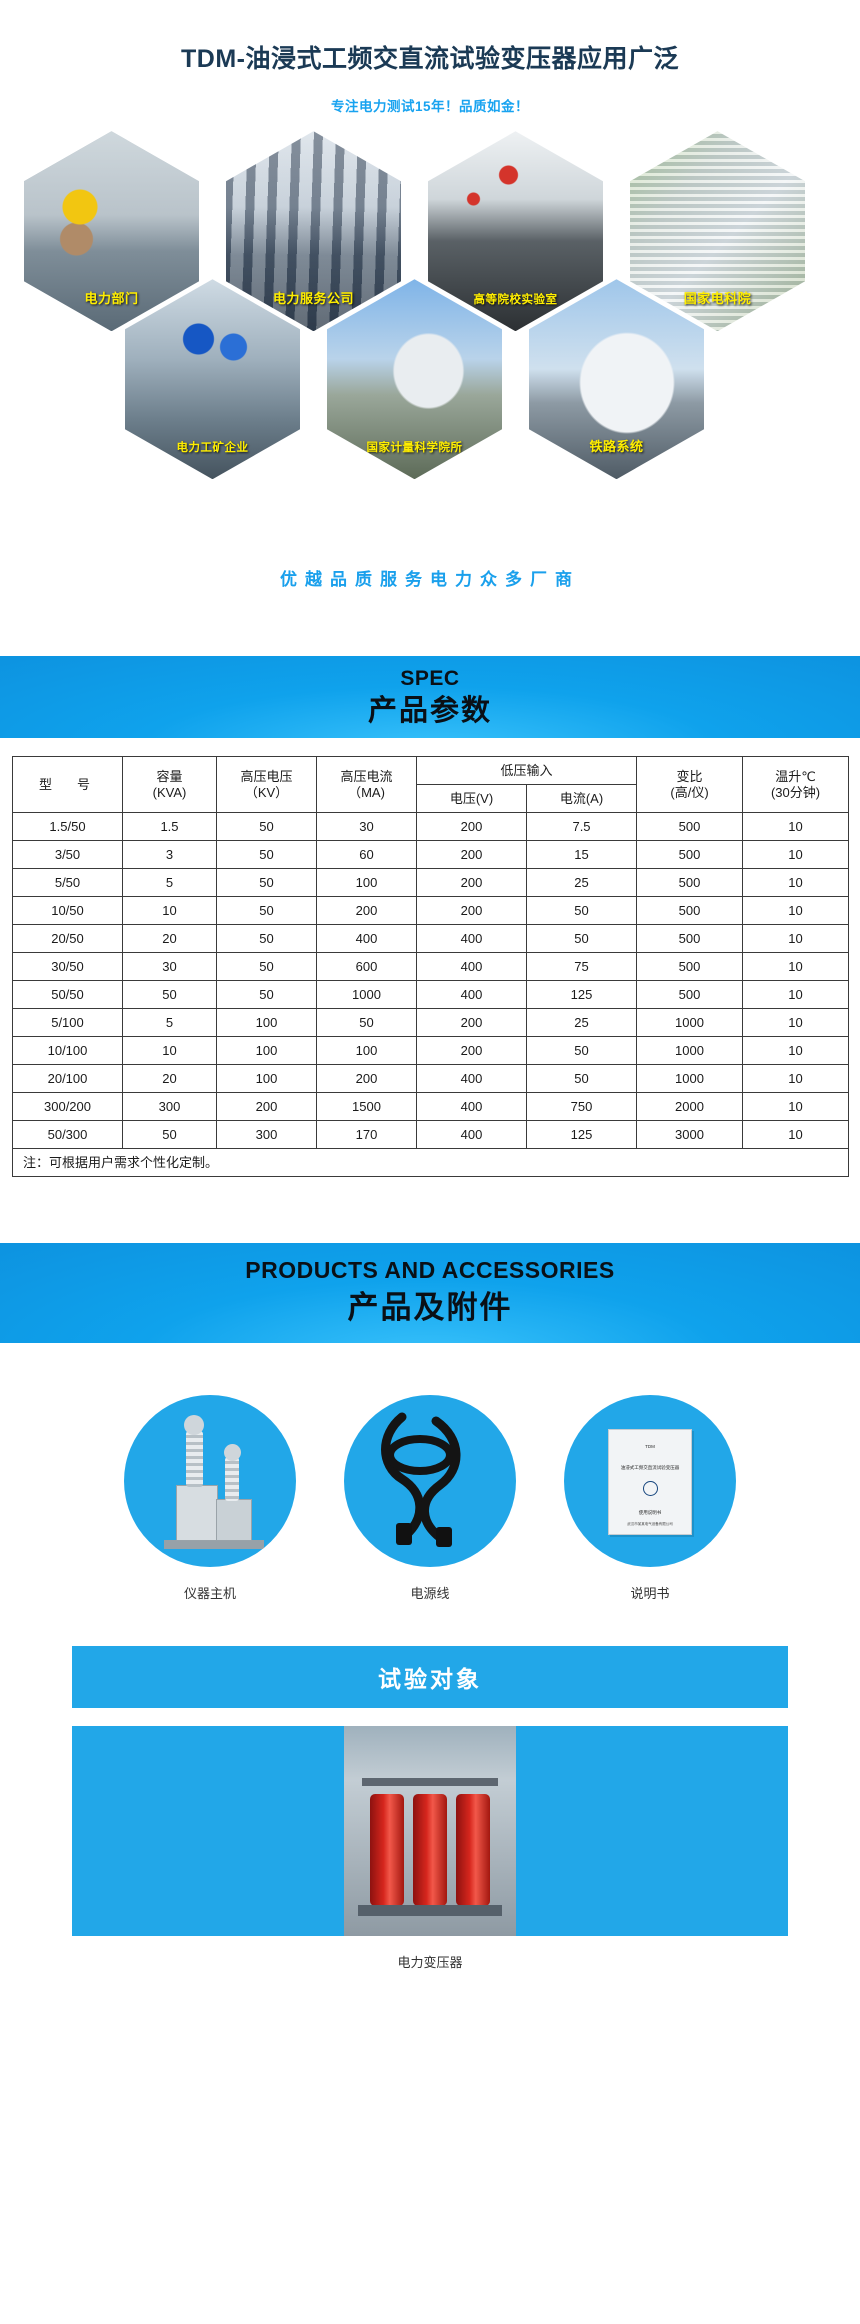 The image size is (860, 2324). Describe the element at coordinates (430, 697) in the screenshot. I see `spec-section-banner: SPEC 产品参数` at that location.